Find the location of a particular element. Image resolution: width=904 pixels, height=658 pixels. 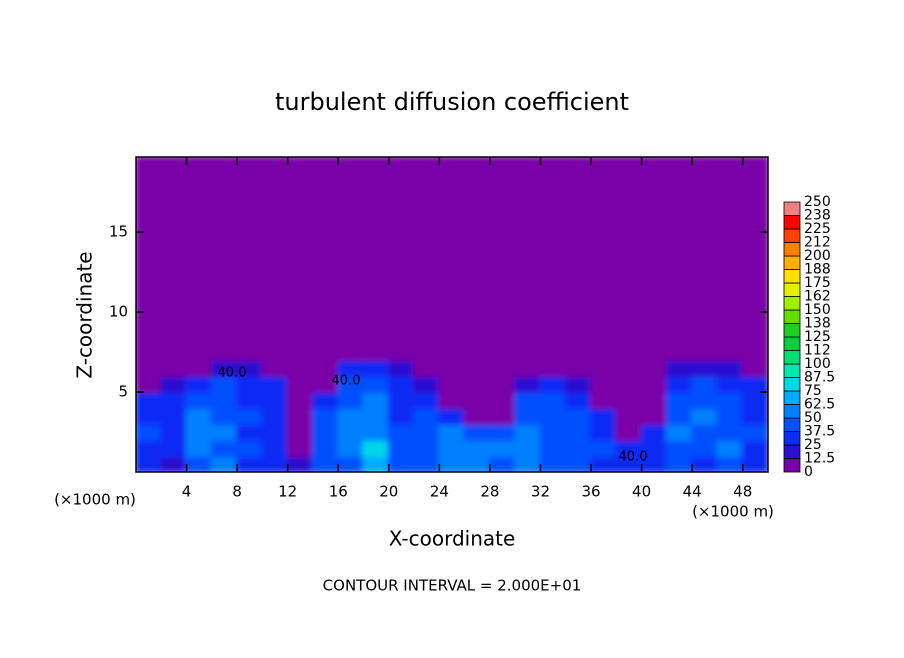

colorbar-label: 138 is located at coordinates (817, 324).